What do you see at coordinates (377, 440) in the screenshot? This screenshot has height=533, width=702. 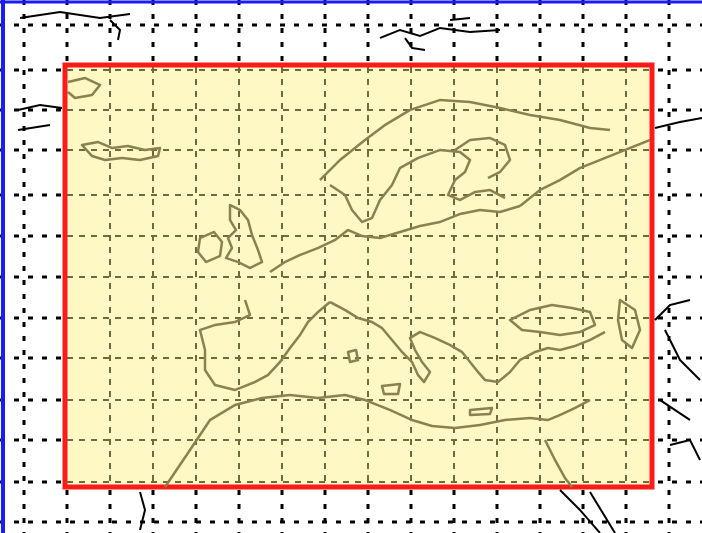 I see `coastline-north-africa` at bounding box center [377, 440].